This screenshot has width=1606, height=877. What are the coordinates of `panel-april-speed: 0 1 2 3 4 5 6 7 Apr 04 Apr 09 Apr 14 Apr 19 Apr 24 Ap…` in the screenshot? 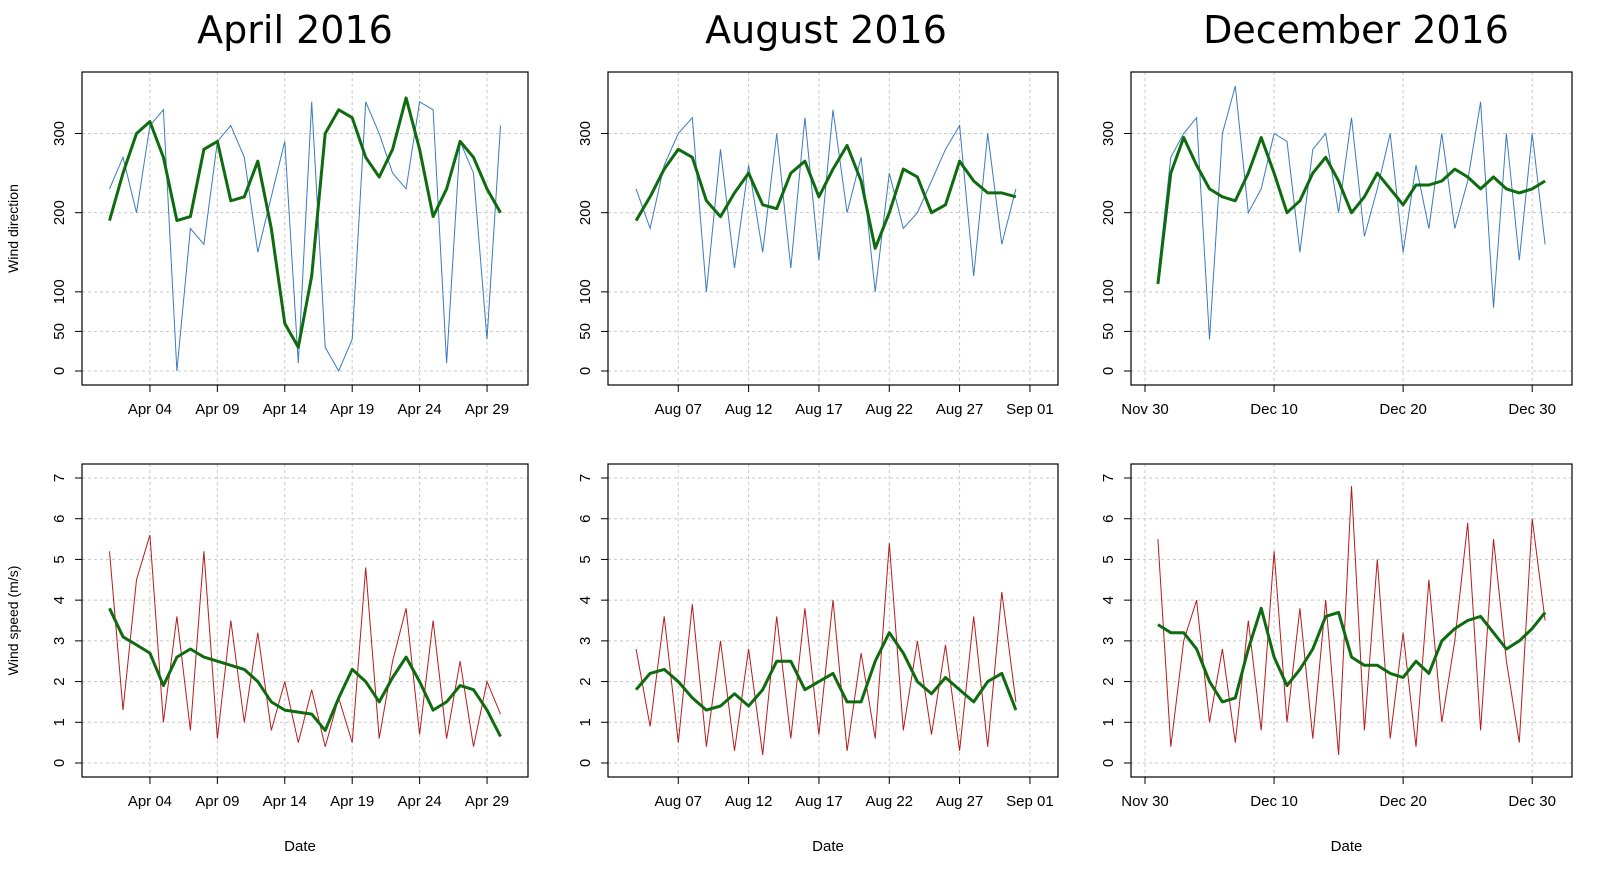 It's located at (267, 659).